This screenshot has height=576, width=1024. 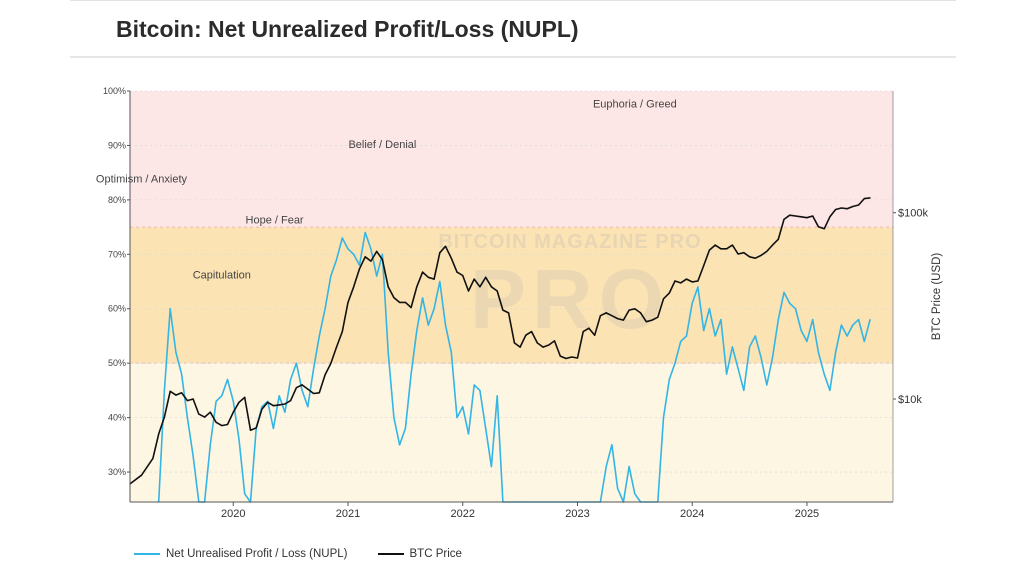 What do you see at coordinates (117, 309) in the screenshot?
I see `y-tick-label: 60%` at bounding box center [117, 309].